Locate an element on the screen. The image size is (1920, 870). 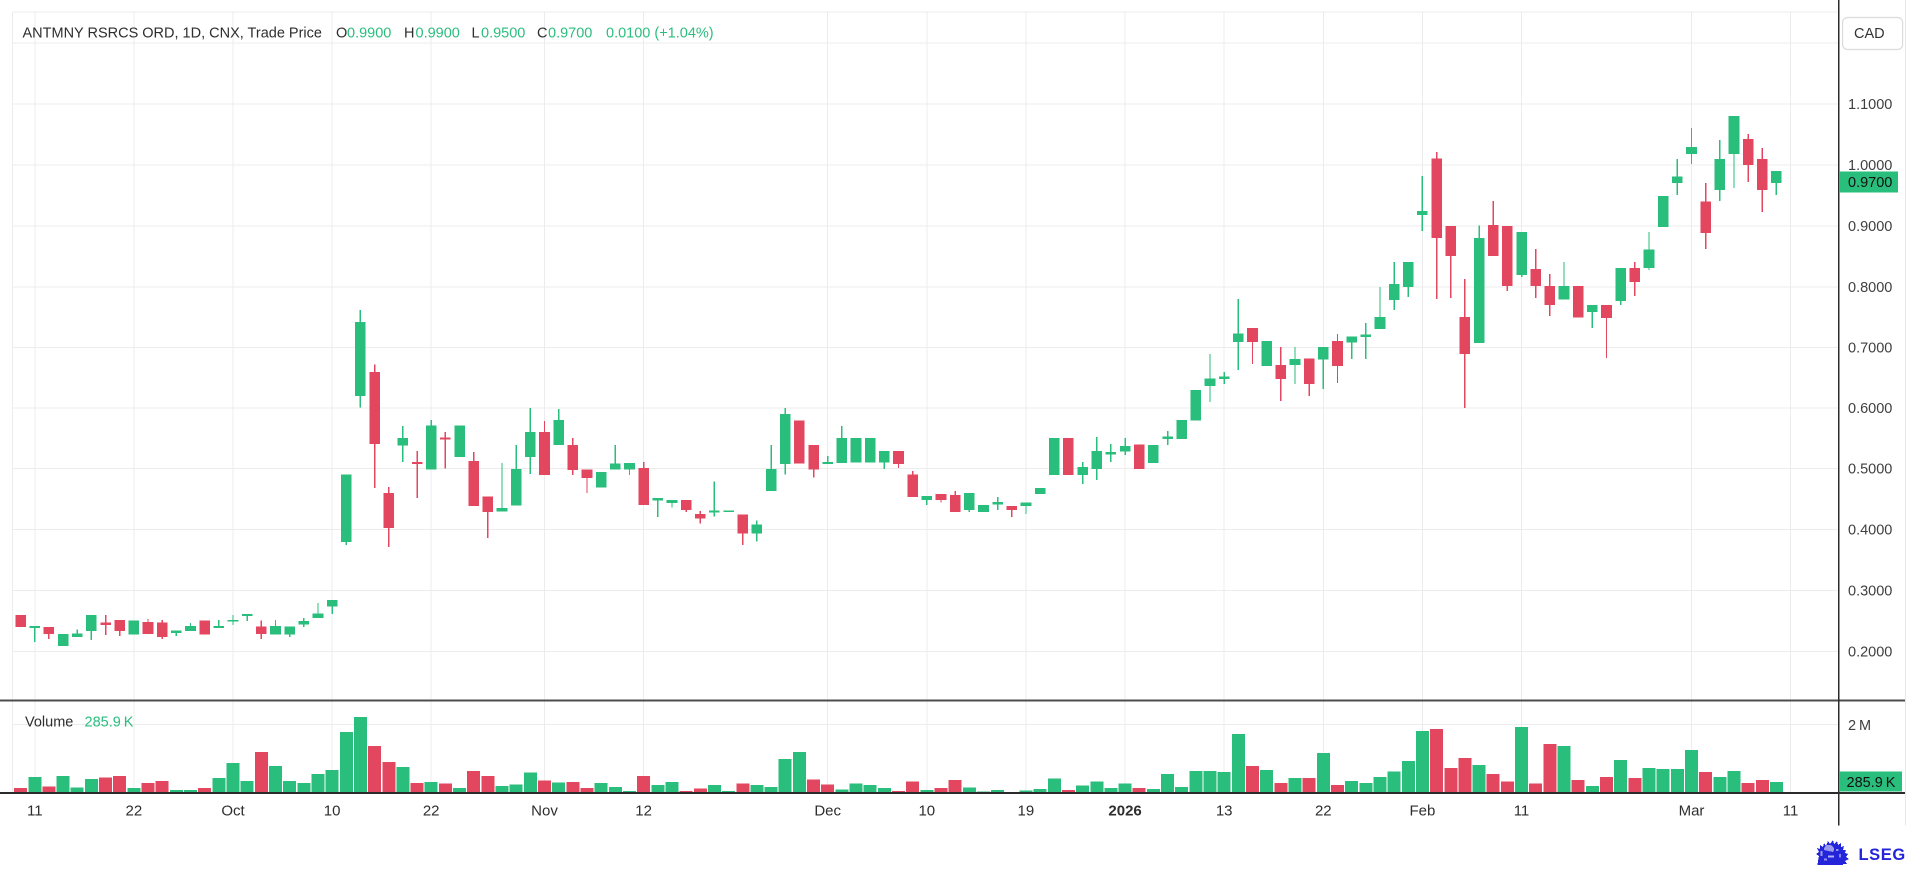
svg-text: Oct is located at coordinates (233, 811).